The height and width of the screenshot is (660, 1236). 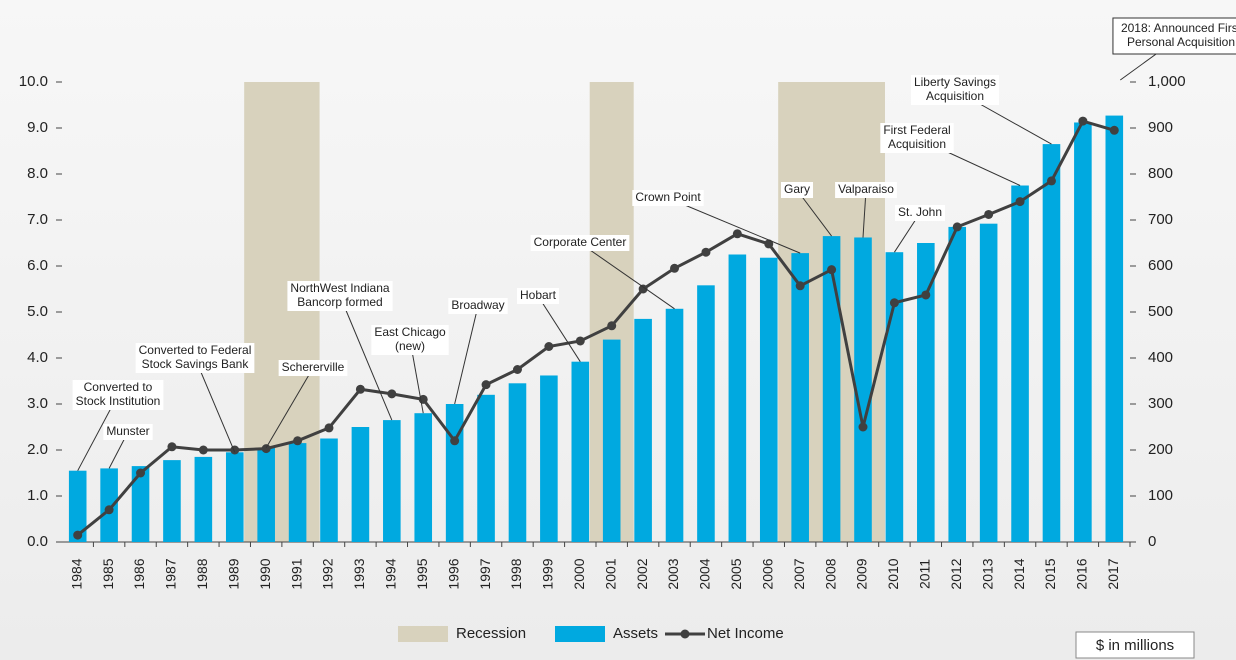 What do you see at coordinates (642, 573) in the screenshot?
I see `x-tick-label: 2002` at bounding box center [642, 573].